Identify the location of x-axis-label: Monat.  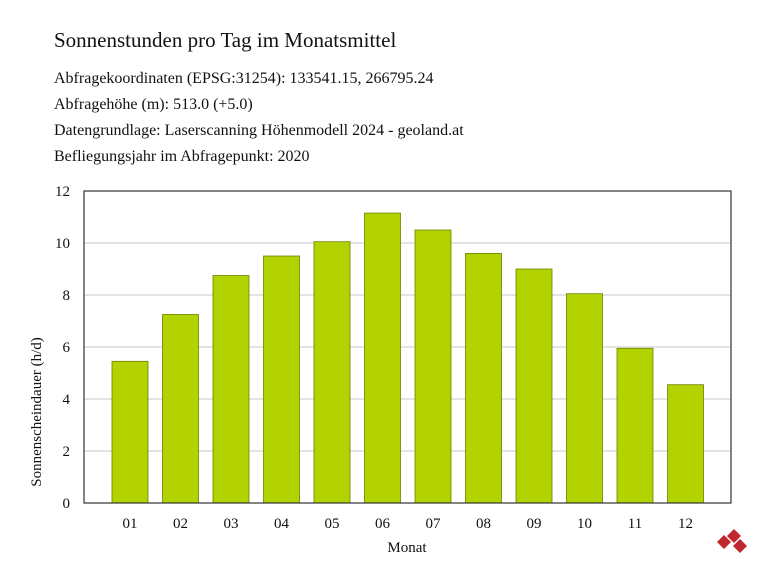
(407, 548).